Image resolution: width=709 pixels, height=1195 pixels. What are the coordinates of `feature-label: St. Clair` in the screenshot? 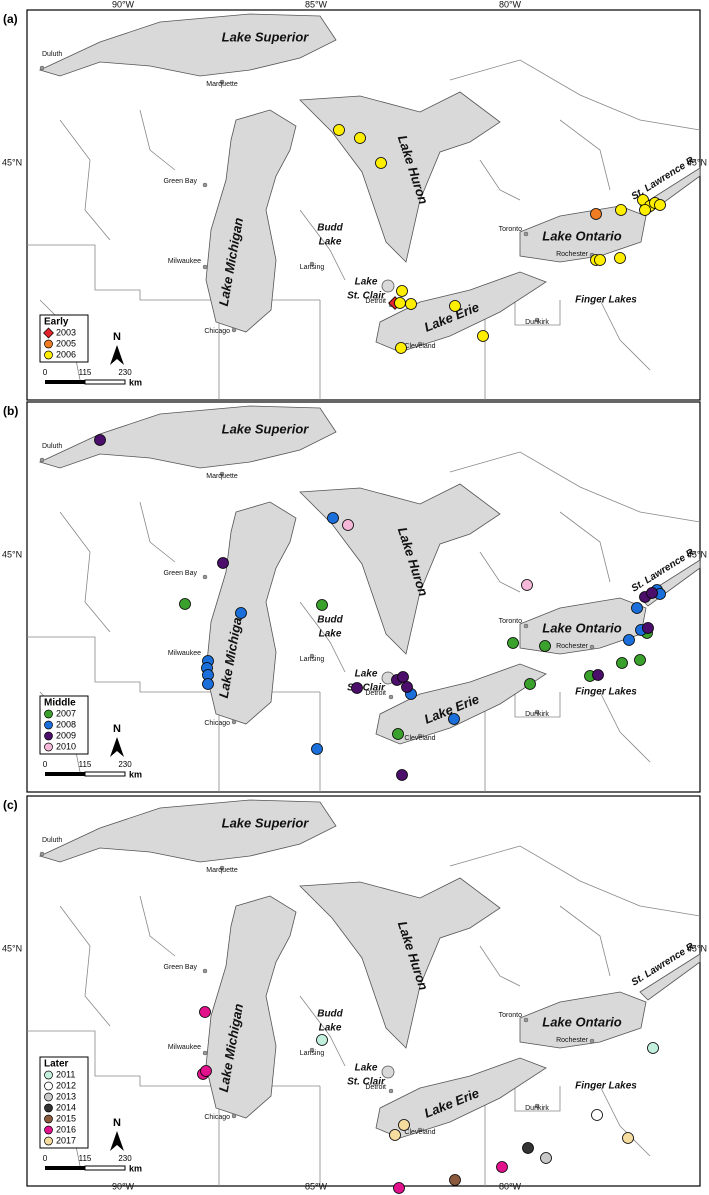 It's located at (366, 1082).